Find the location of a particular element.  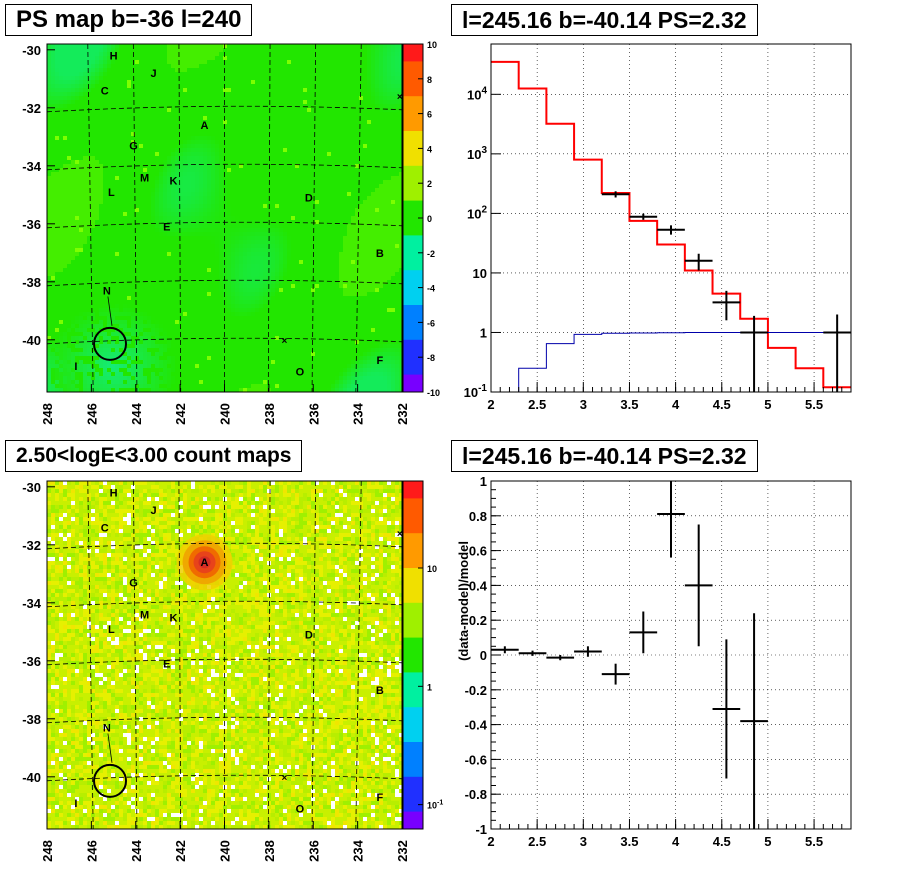

title-count-map: 2.50<logE<3.00 count maps is located at coordinates (154, 456).